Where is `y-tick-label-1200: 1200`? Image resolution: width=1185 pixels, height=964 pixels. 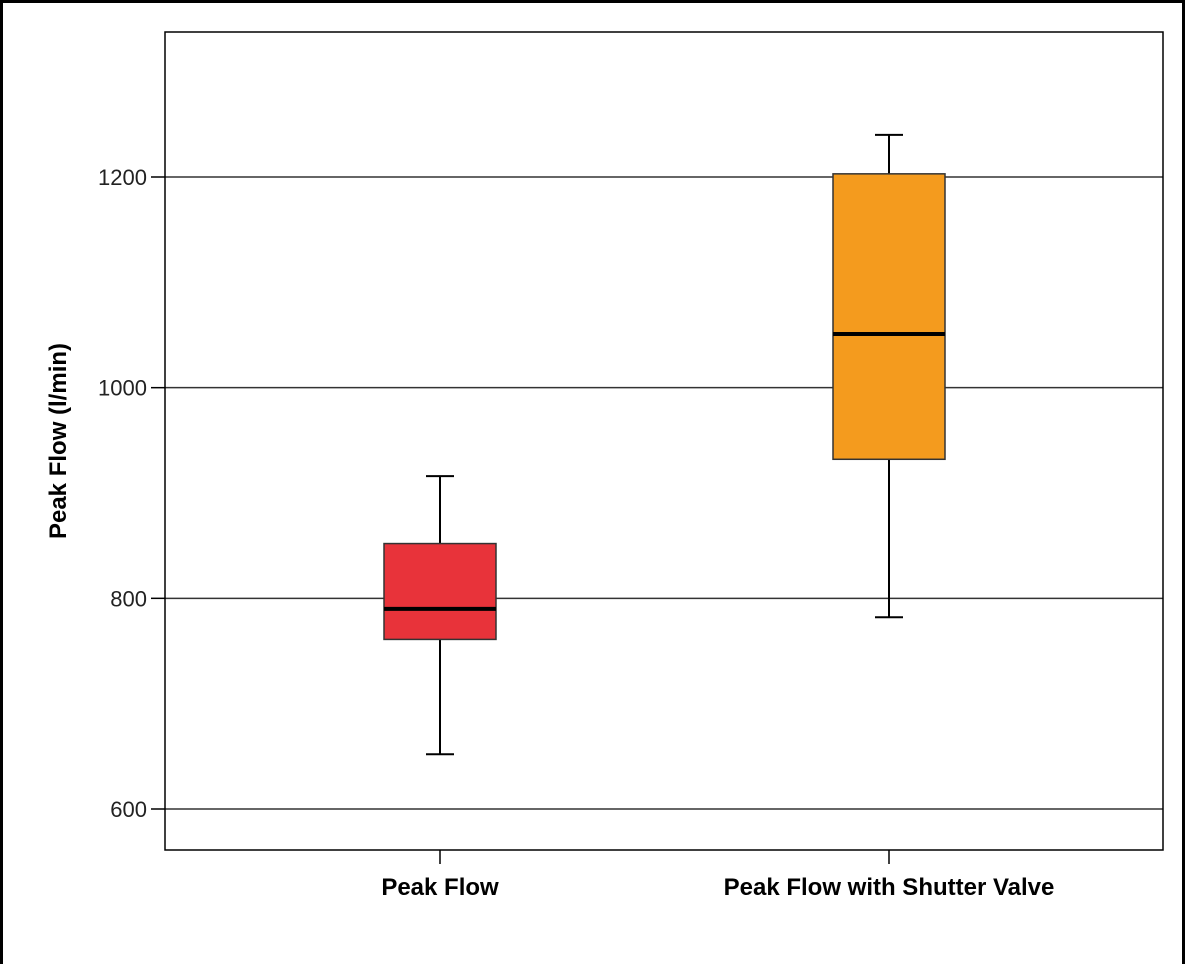 y-tick-label-1200: 1200 is located at coordinates (122, 177).